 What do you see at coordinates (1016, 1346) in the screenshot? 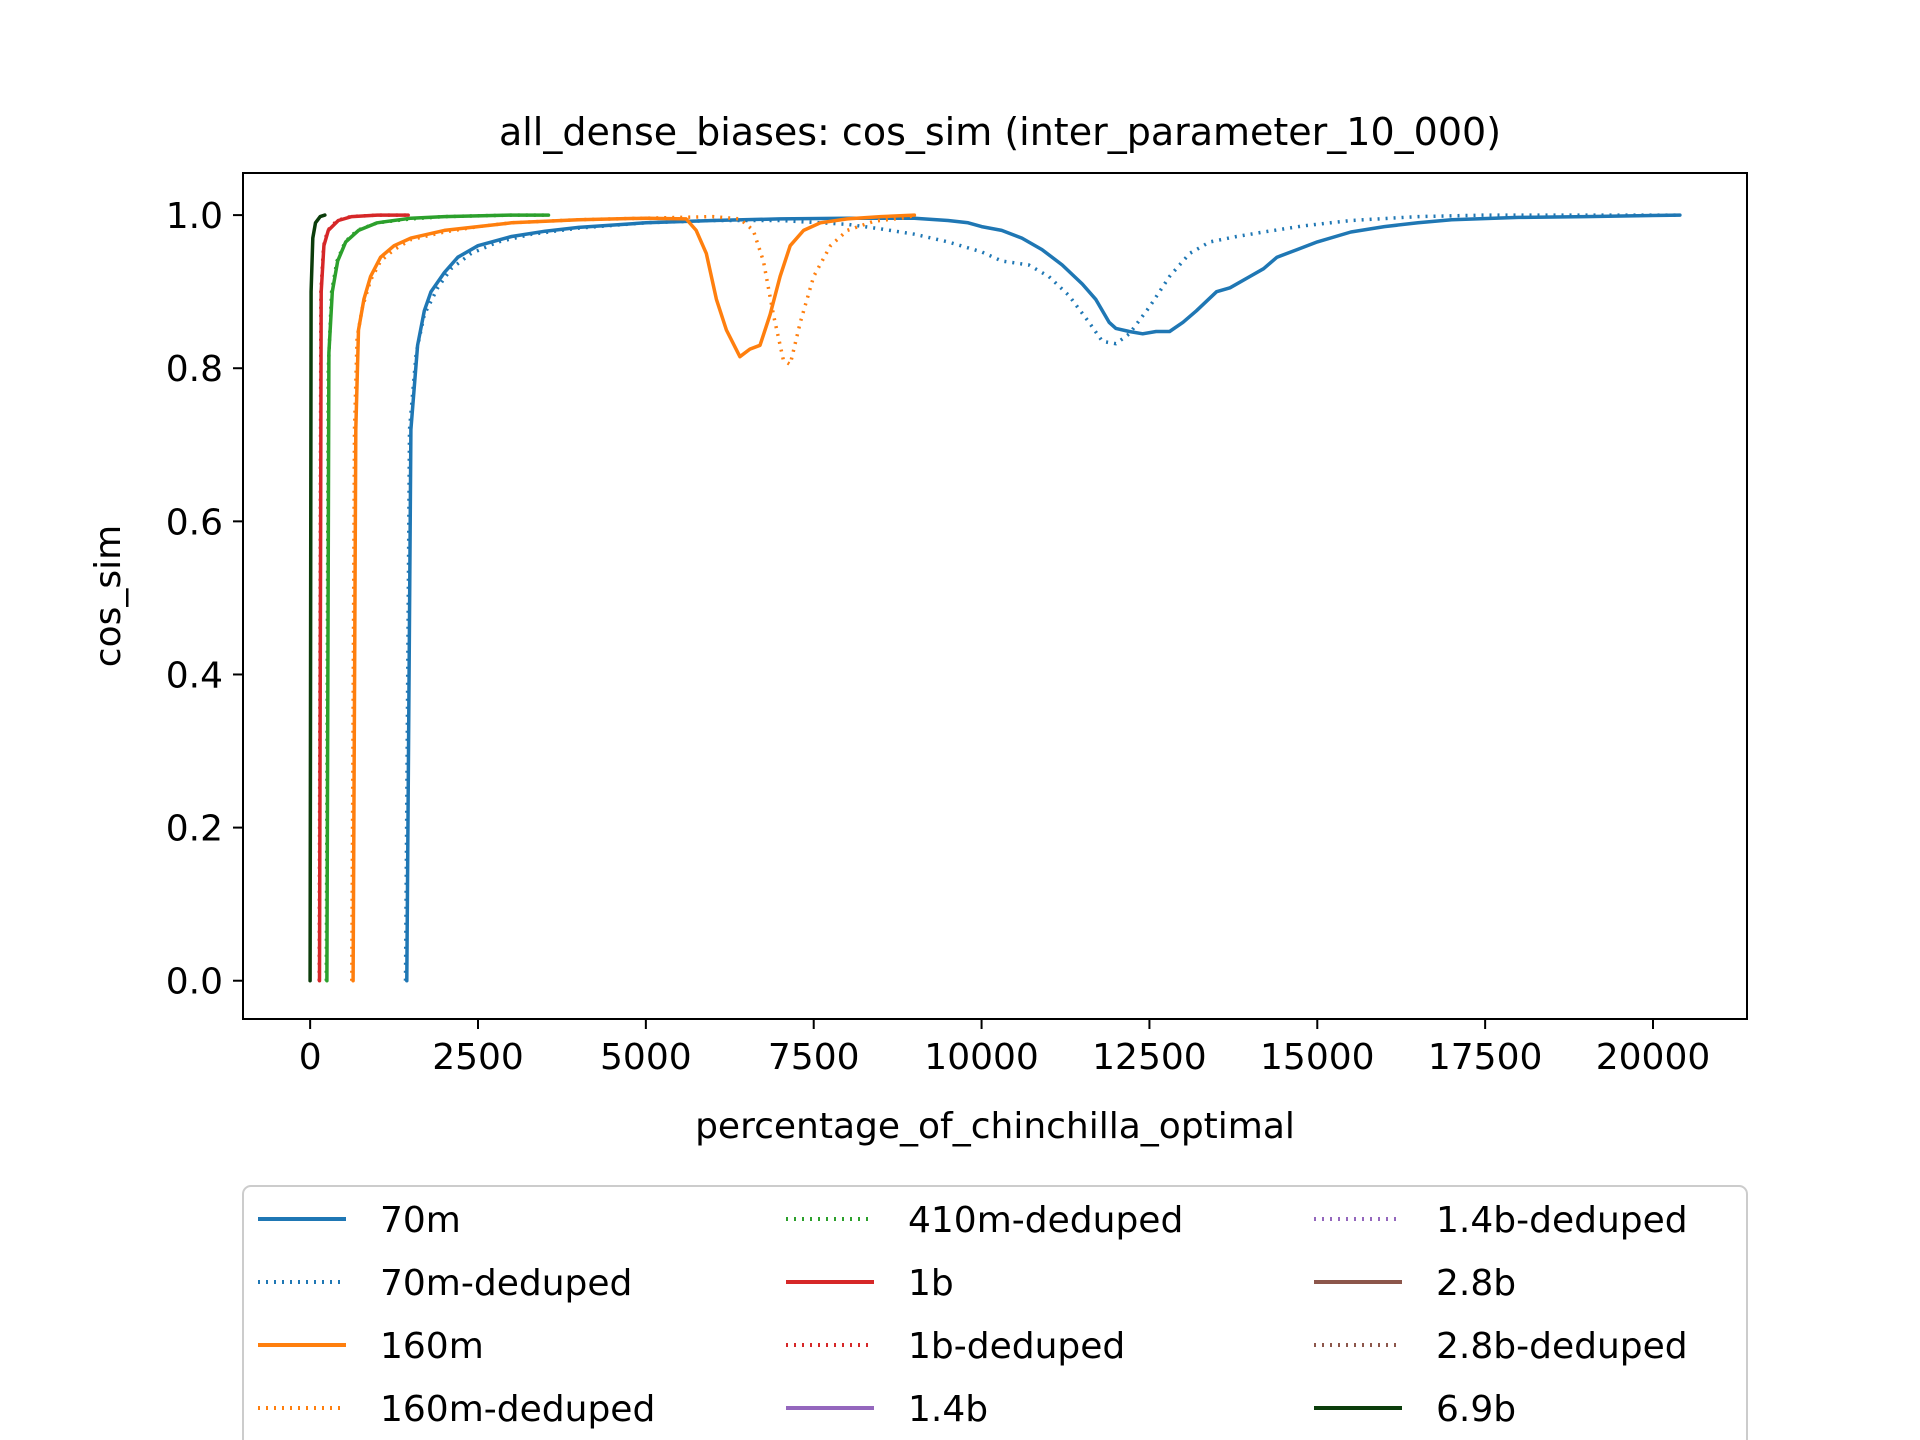
I see `legend-label: 1b-deduped` at bounding box center [1016, 1346].